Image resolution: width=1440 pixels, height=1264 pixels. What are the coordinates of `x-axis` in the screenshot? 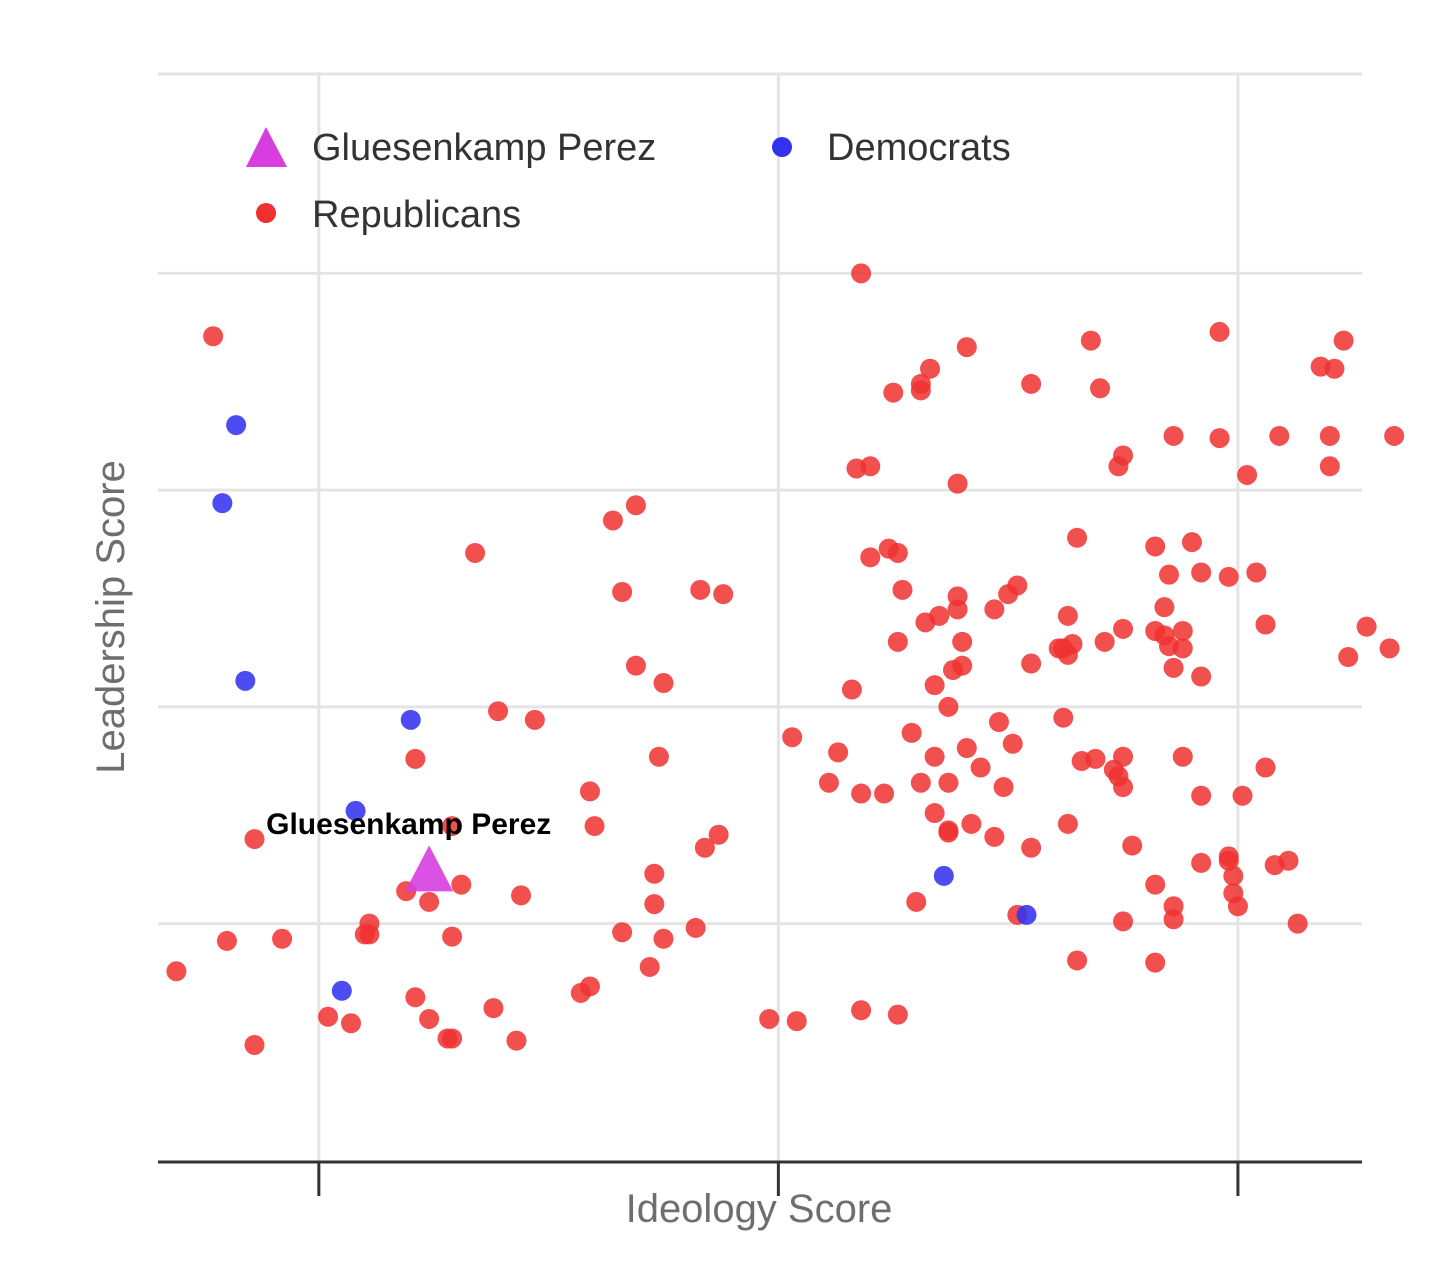 It's located at (760, 1178).